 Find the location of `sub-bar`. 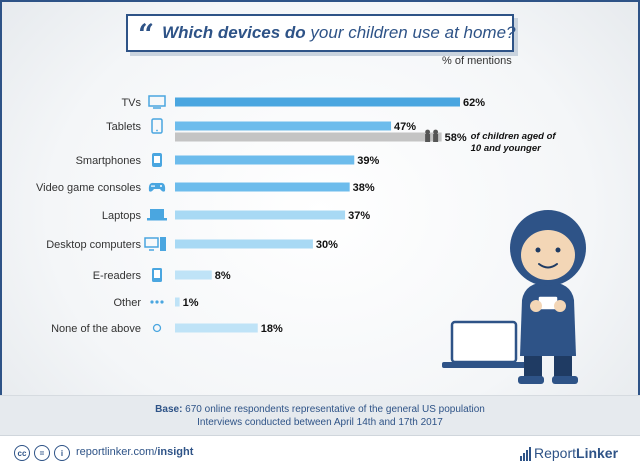

sub-bar is located at coordinates (308, 137).